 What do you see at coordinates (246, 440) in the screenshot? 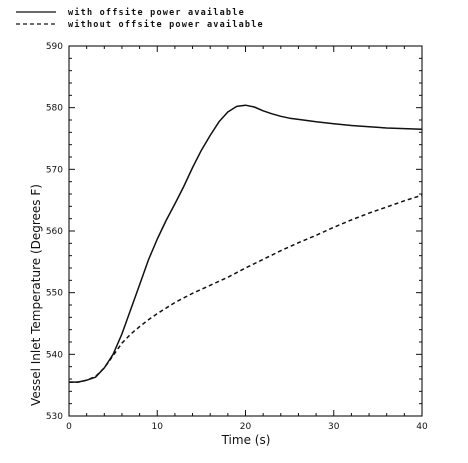
I see `x-axis-label: Time (s)` at bounding box center [246, 440].